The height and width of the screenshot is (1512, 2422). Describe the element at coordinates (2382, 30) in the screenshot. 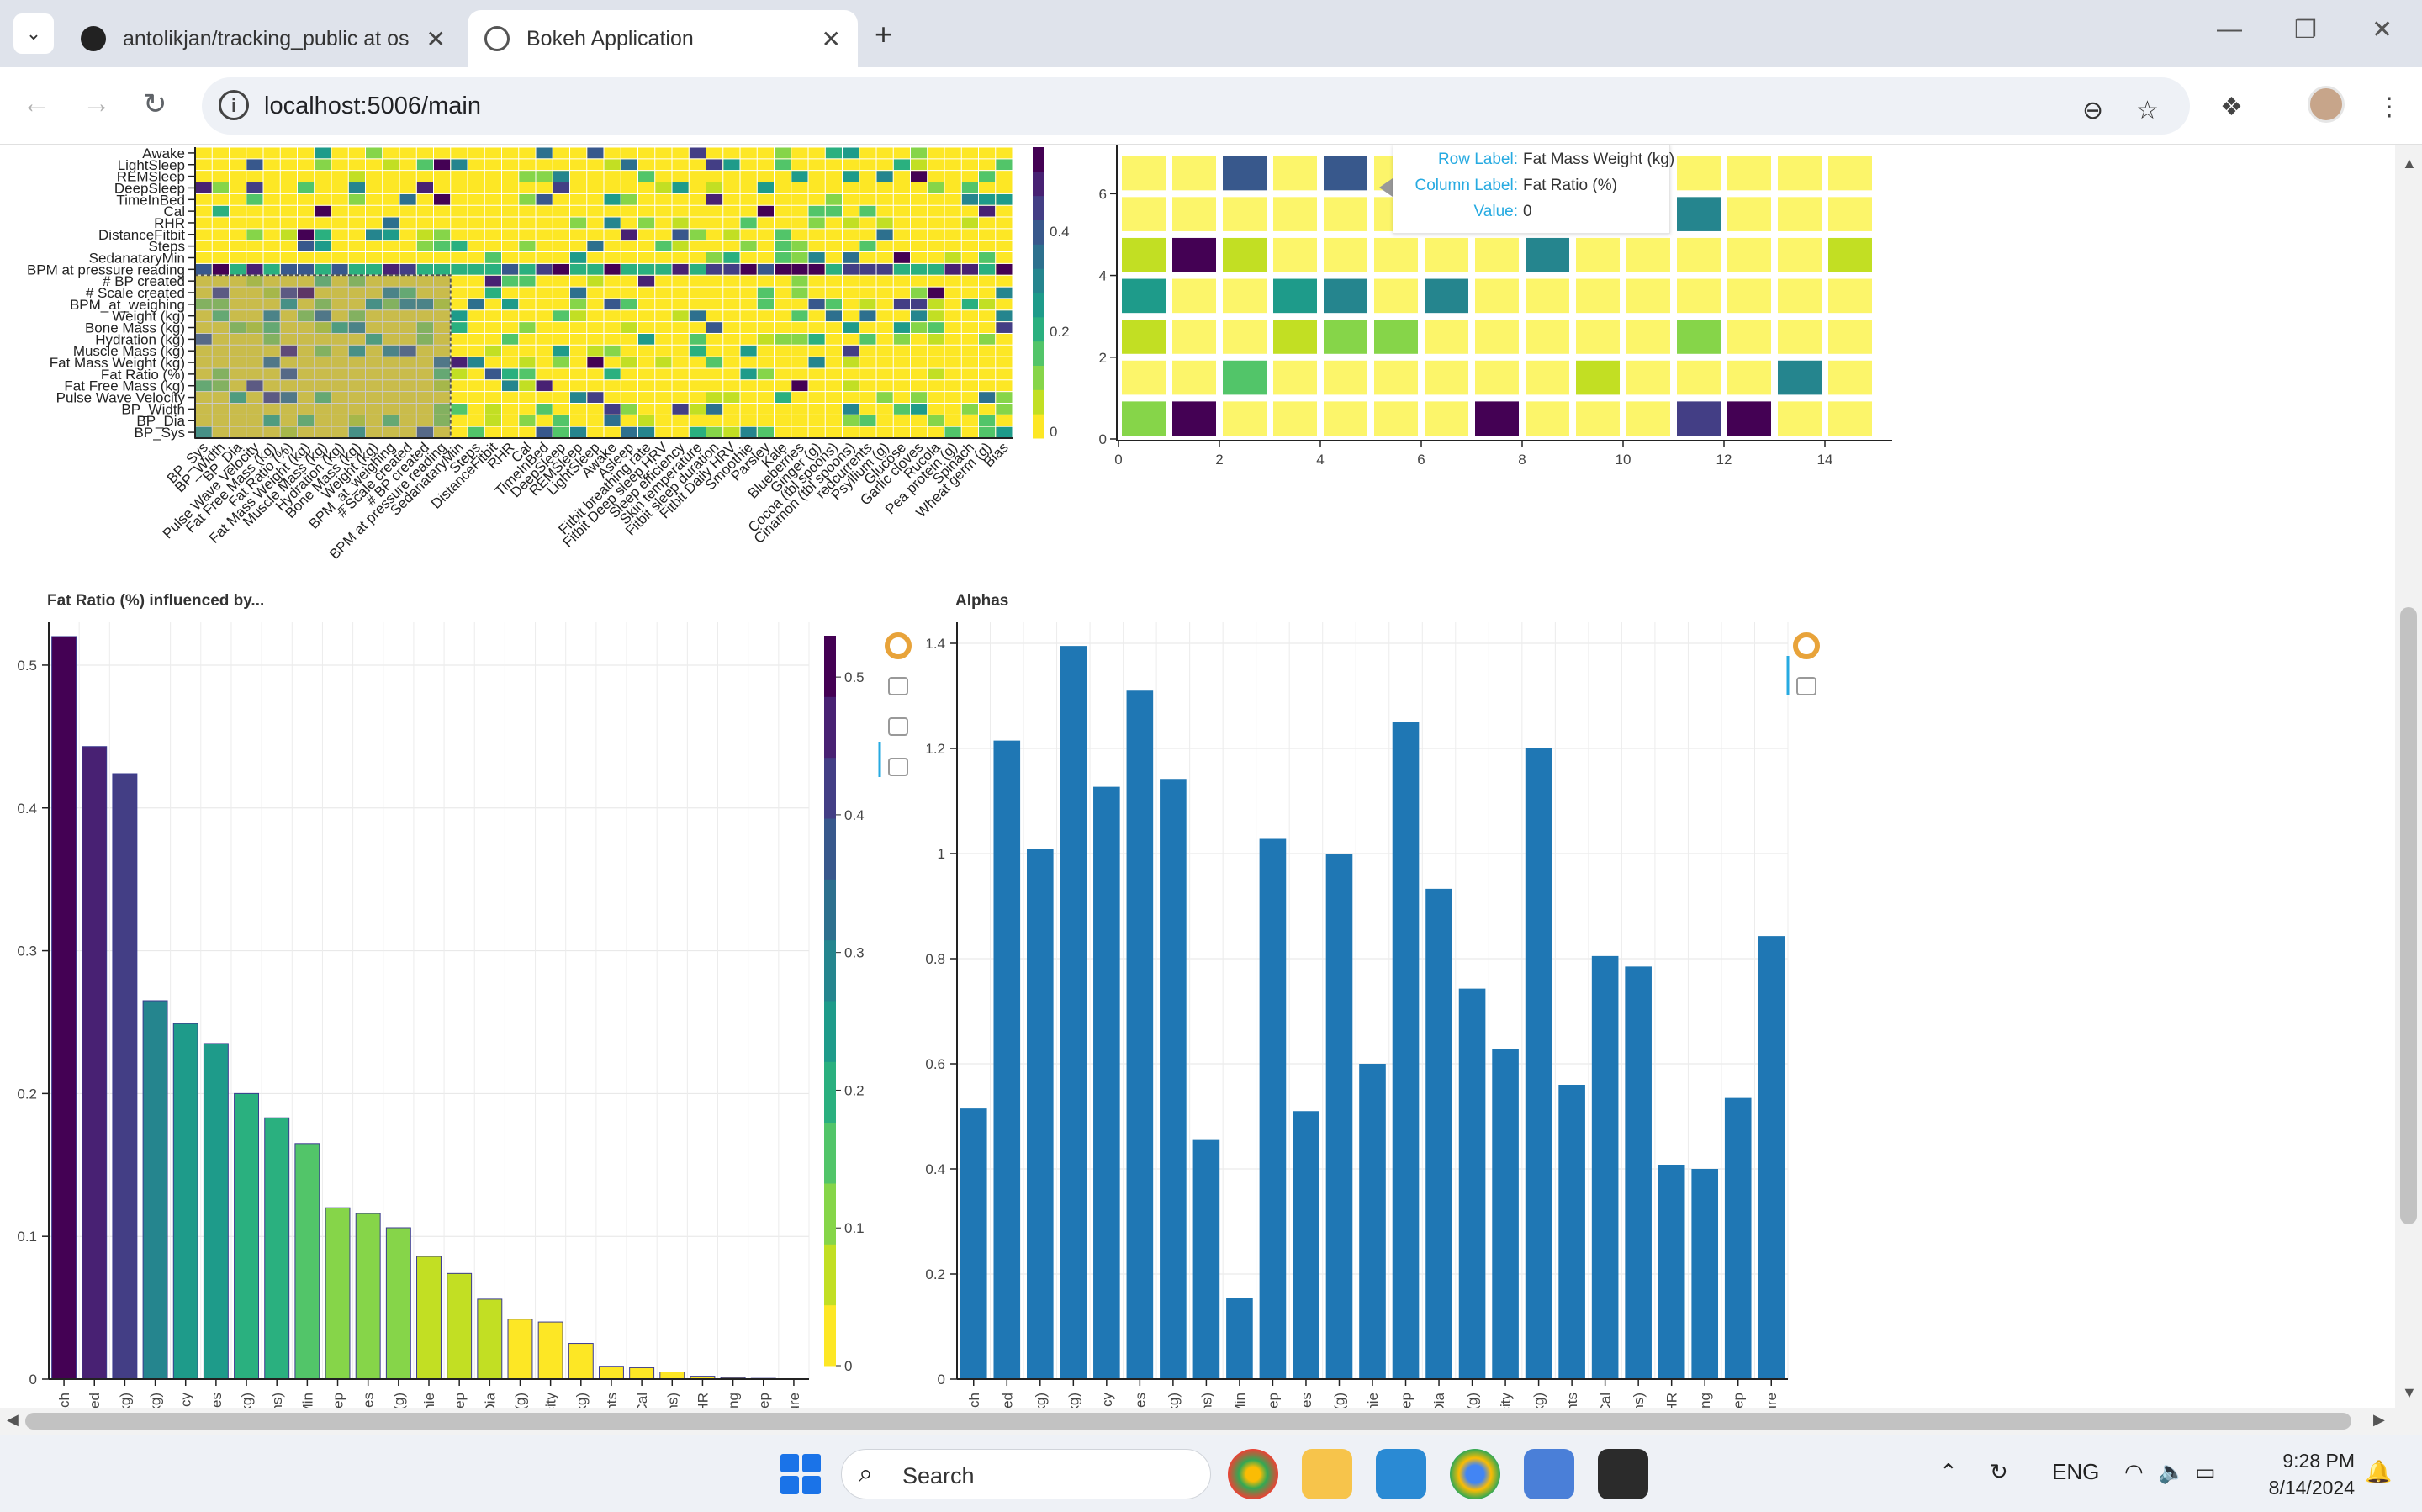

I see `window-close-icon: ✕` at that location.